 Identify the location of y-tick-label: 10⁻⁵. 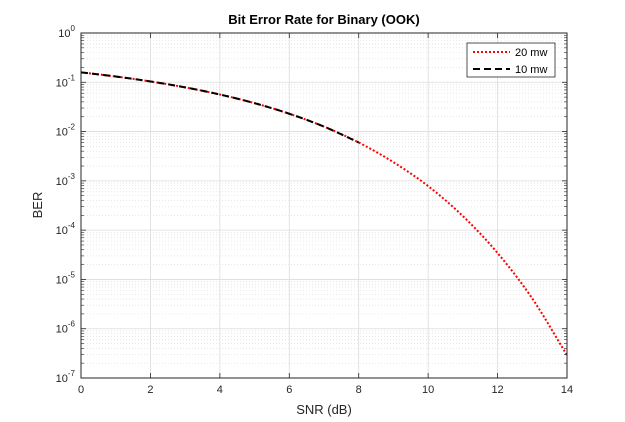
(66, 278).